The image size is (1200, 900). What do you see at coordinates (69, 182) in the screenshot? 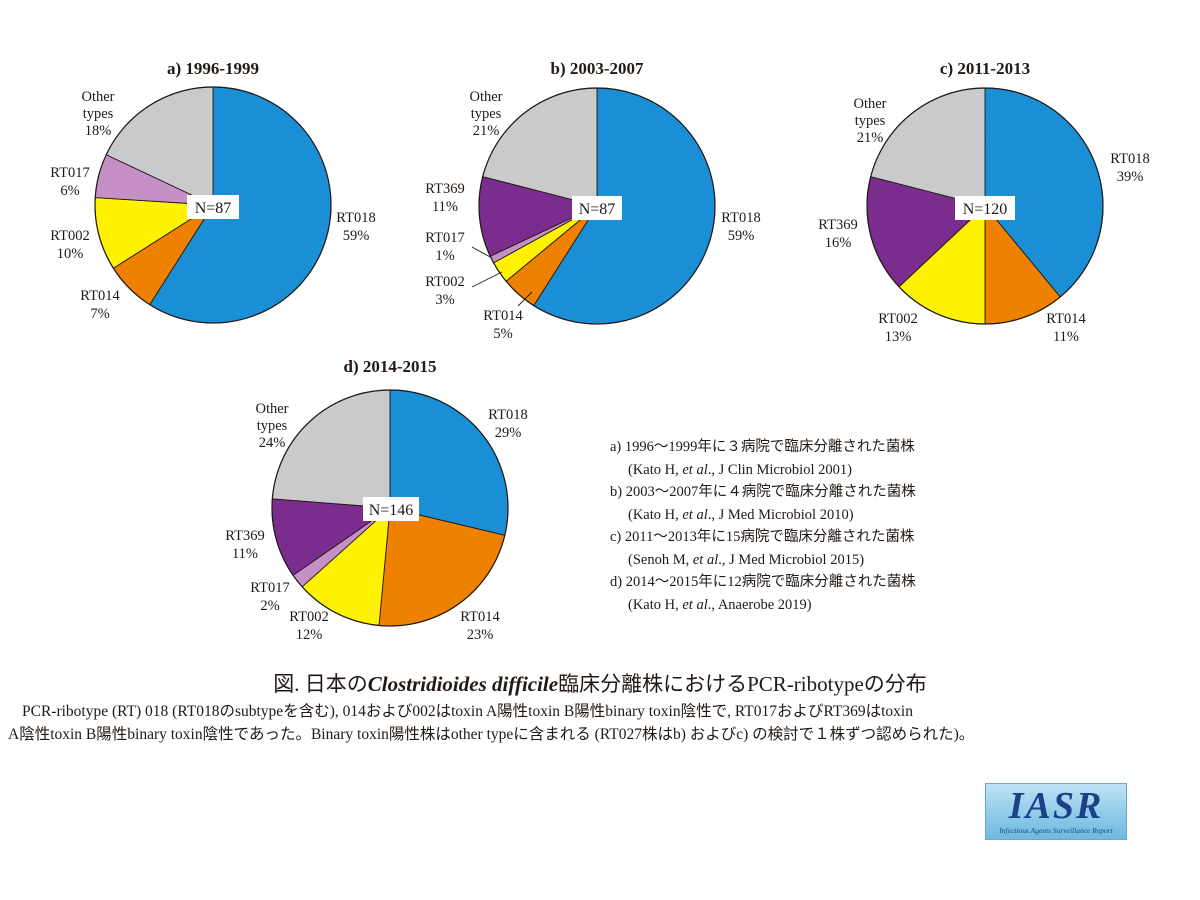
I see `label-rt017: RT017 6%` at bounding box center [69, 182].